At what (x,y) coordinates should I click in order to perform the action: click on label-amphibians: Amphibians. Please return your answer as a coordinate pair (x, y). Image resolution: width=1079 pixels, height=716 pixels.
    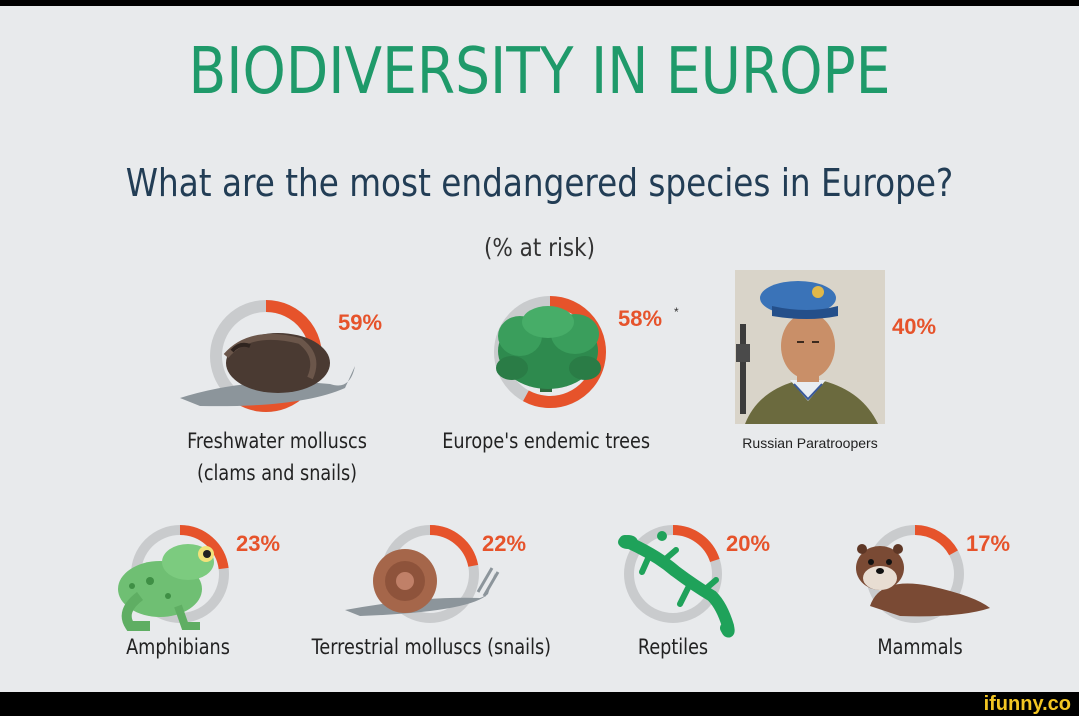
    Looking at the image, I should click on (178, 647).